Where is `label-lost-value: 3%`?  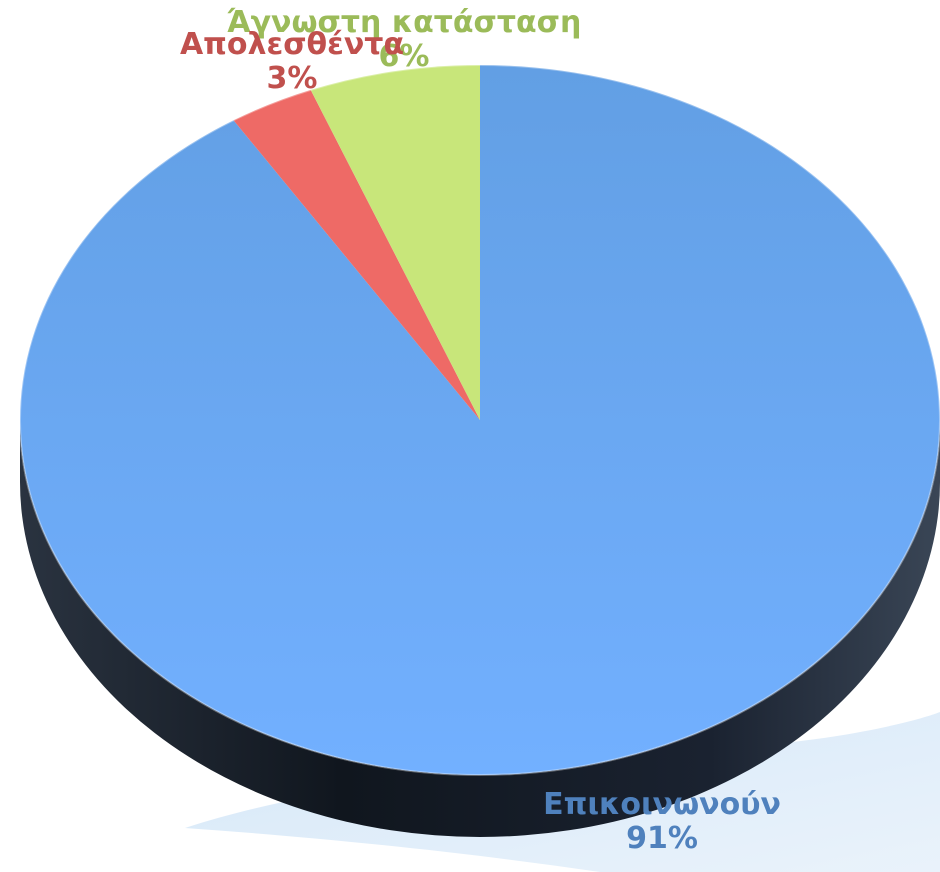
label-lost-value: 3% is located at coordinates (292, 78).